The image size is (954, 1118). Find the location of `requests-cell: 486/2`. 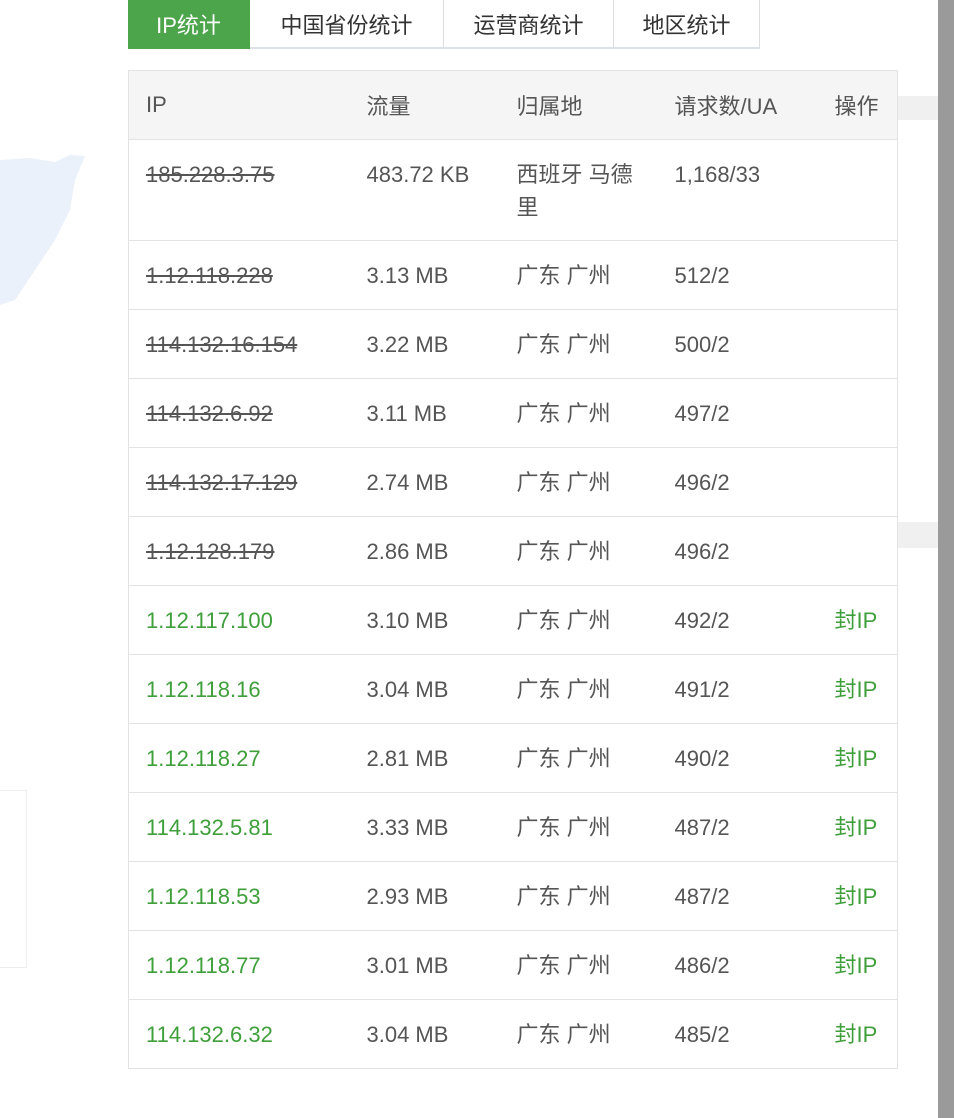

requests-cell: 486/2 is located at coordinates (754, 965).